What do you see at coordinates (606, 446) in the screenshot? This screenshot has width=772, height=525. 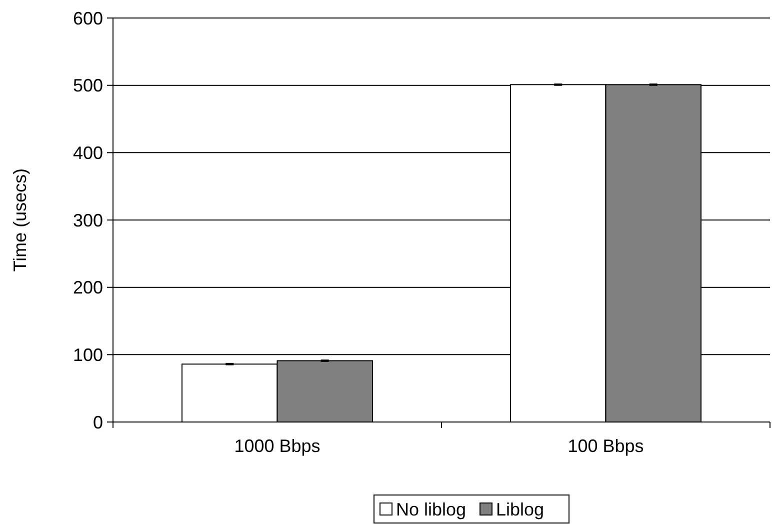 I see `x-tick-label: 100 Bbps` at bounding box center [606, 446].